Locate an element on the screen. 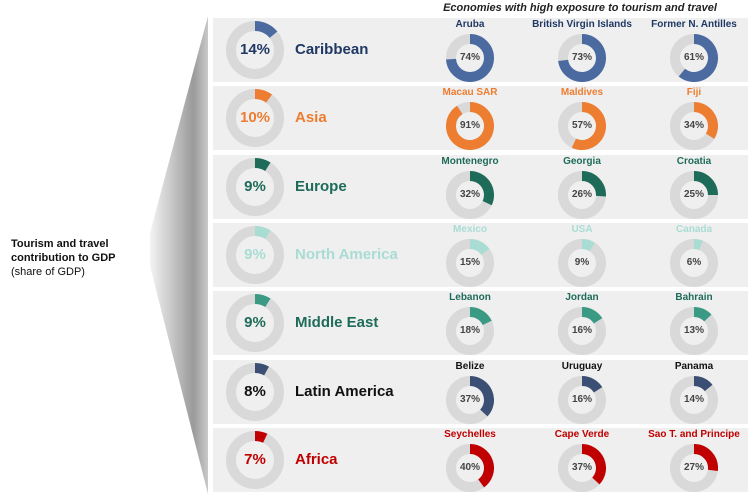  economy-item: Former N. Antilles 61% is located at coordinates (694, 50).